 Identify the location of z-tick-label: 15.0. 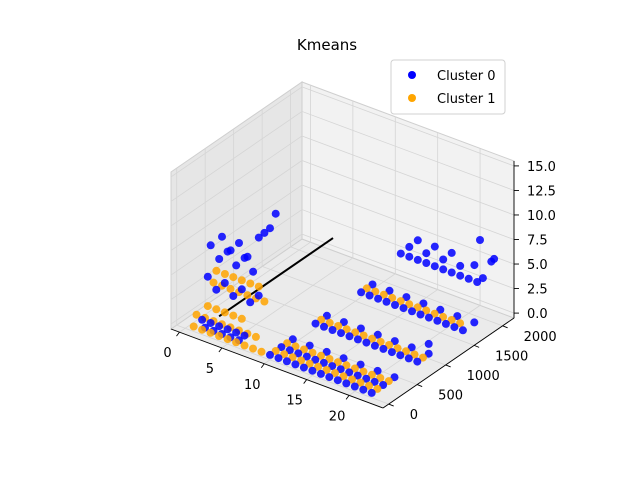
(541, 167).